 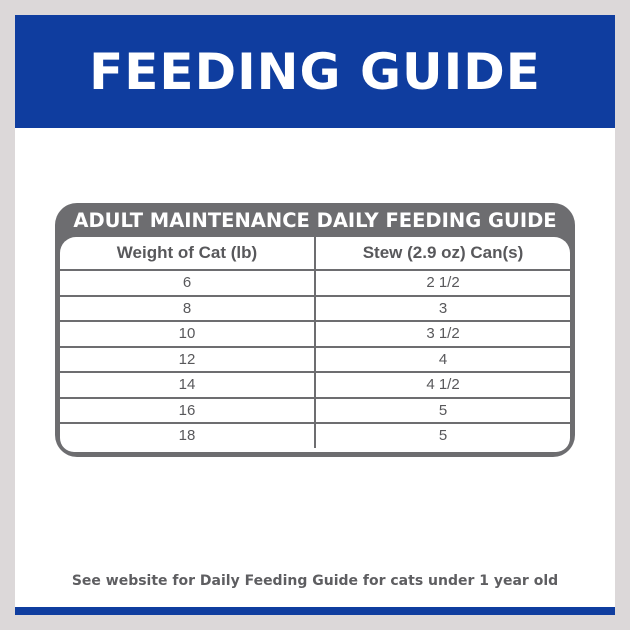 I want to click on cans-cell: 4 1/2, so click(x=442, y=385).